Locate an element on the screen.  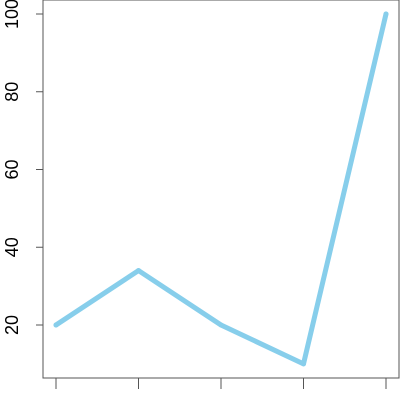
y-axis: 20 40 60 80 100 is located at coordinates (23, 167).